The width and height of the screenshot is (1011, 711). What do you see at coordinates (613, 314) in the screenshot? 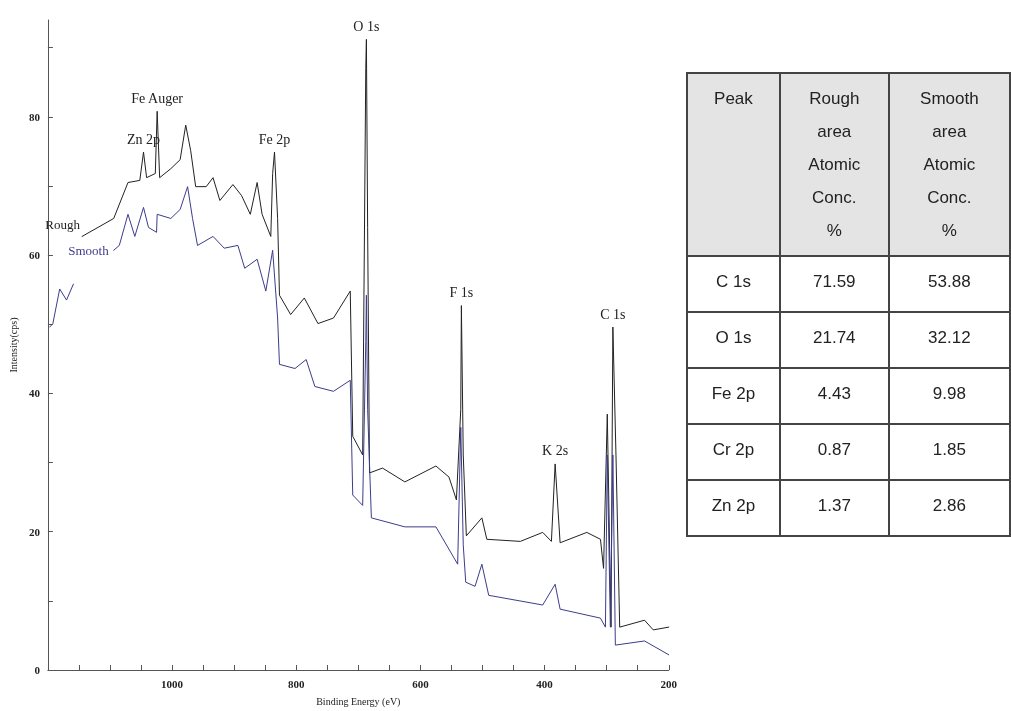
I see `annotation: C 1s` at bounding box center [613, 314].